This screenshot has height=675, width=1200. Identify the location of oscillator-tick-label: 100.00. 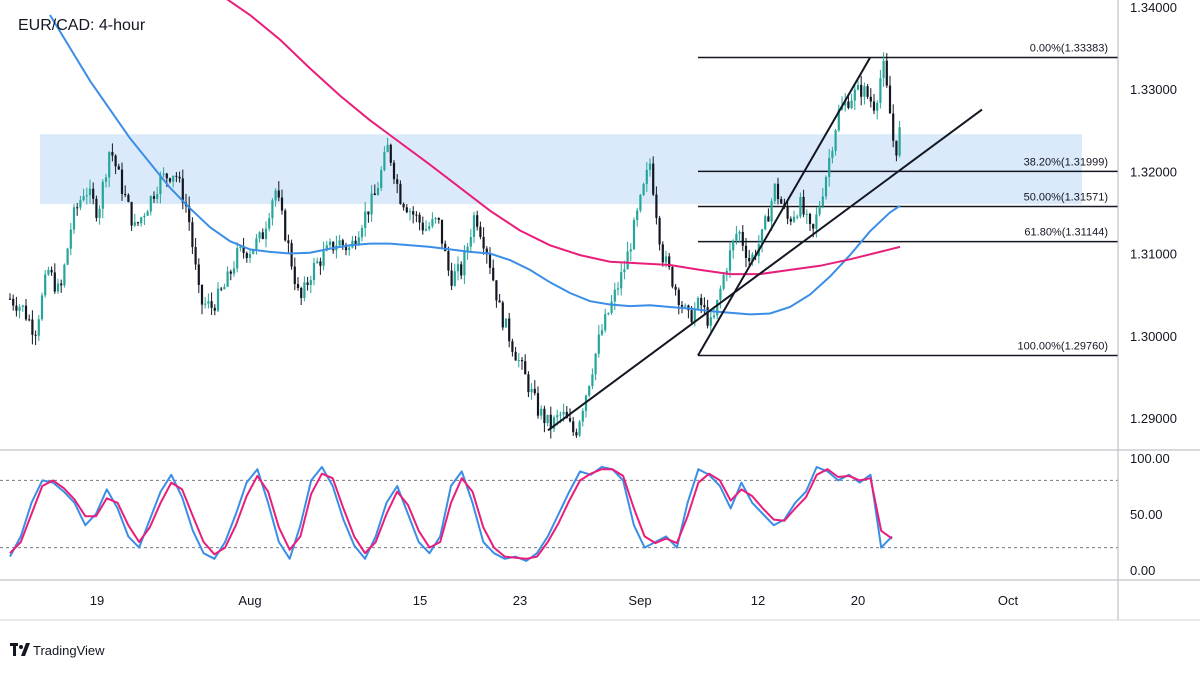
(1150, 458).